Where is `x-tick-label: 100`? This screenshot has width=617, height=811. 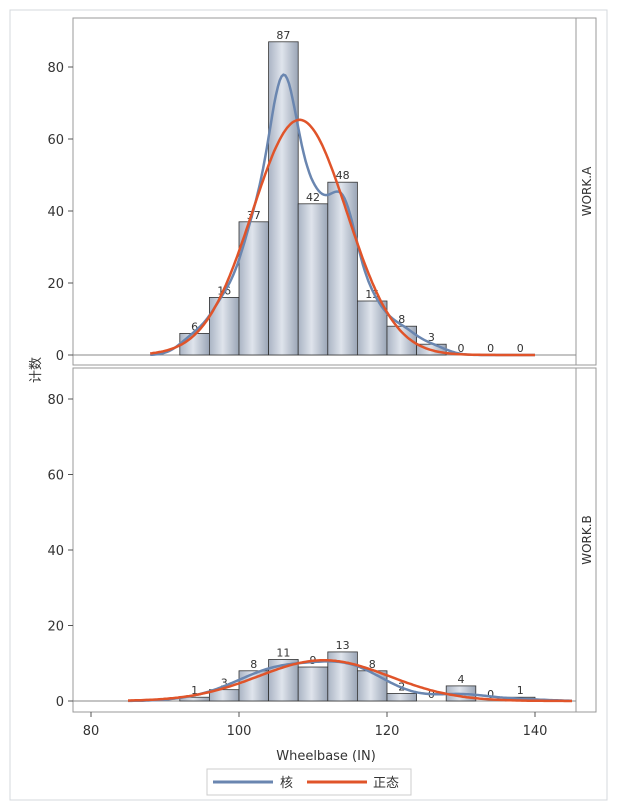
x-tick-label: 100 is located at coordinates (239, 731).